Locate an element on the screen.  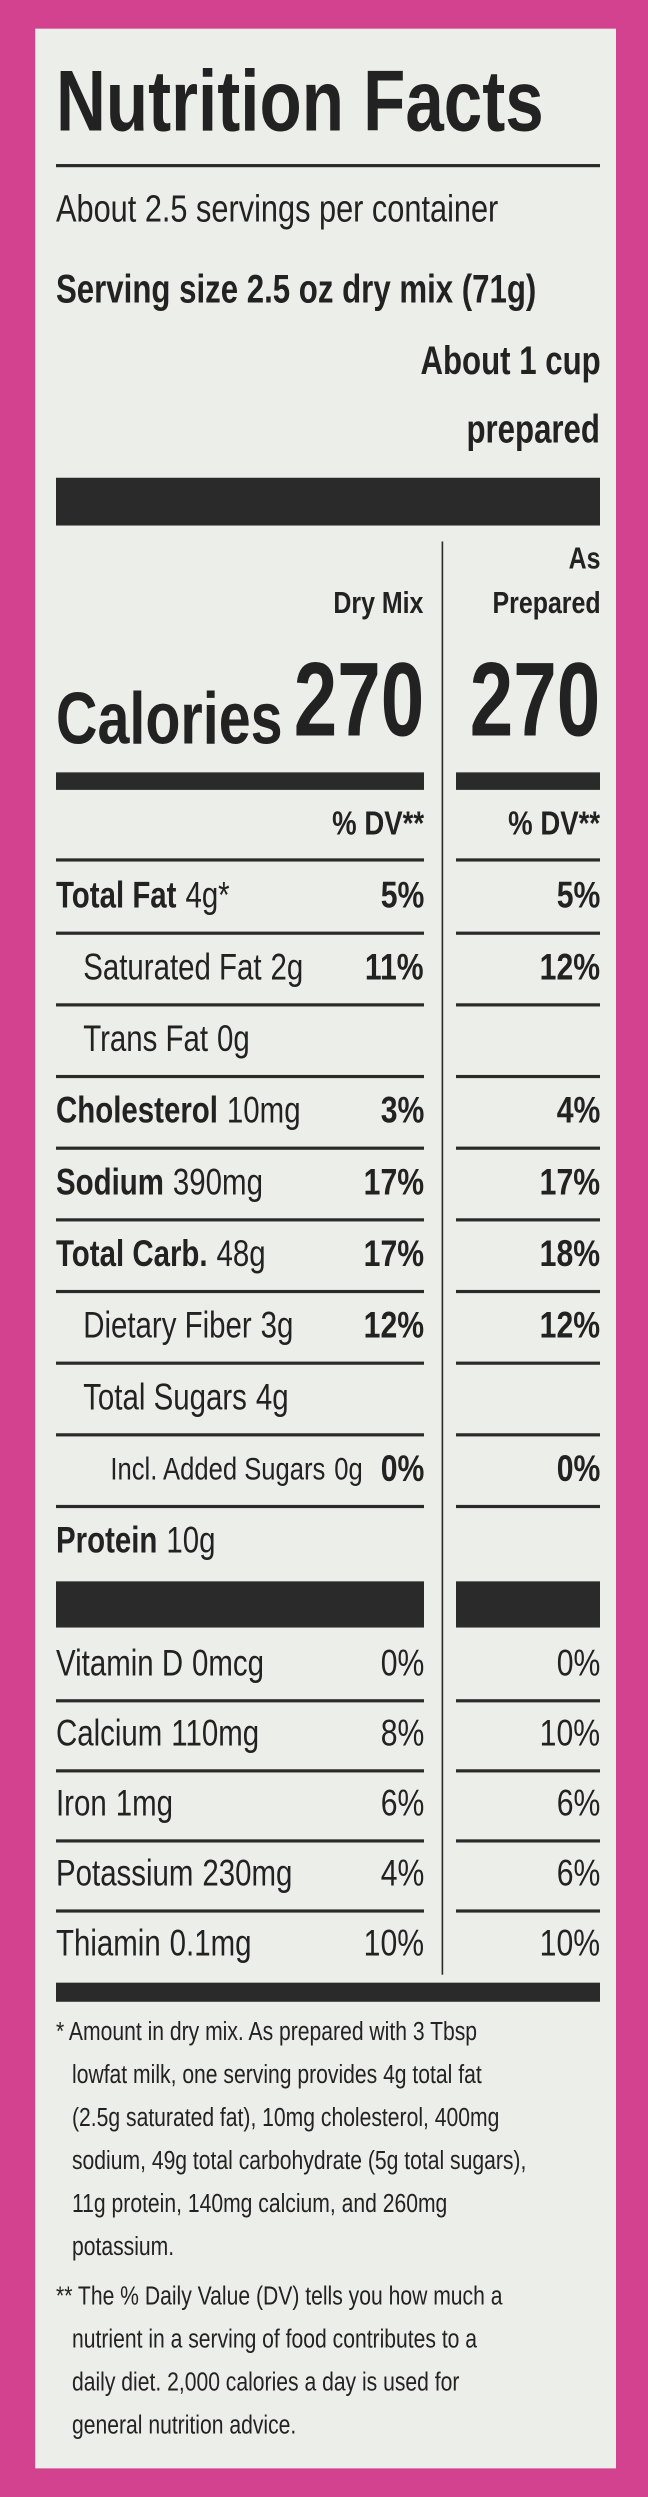
nutrient-amount: 3g is located at coordinates (277, 1325).